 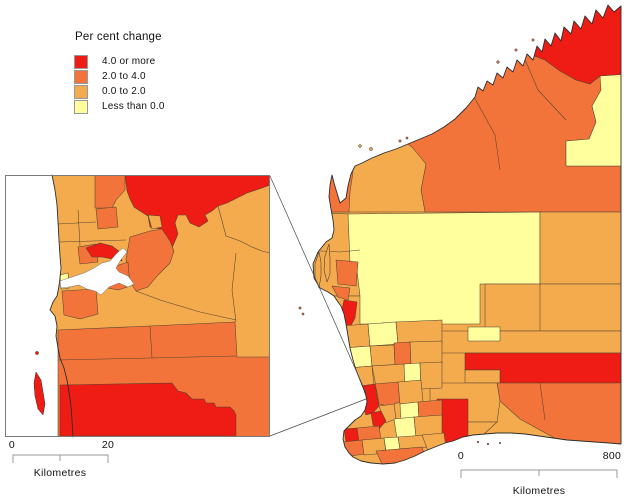 I want to click on main-scale-unit: Kilometres, so click(x=539, y=491).